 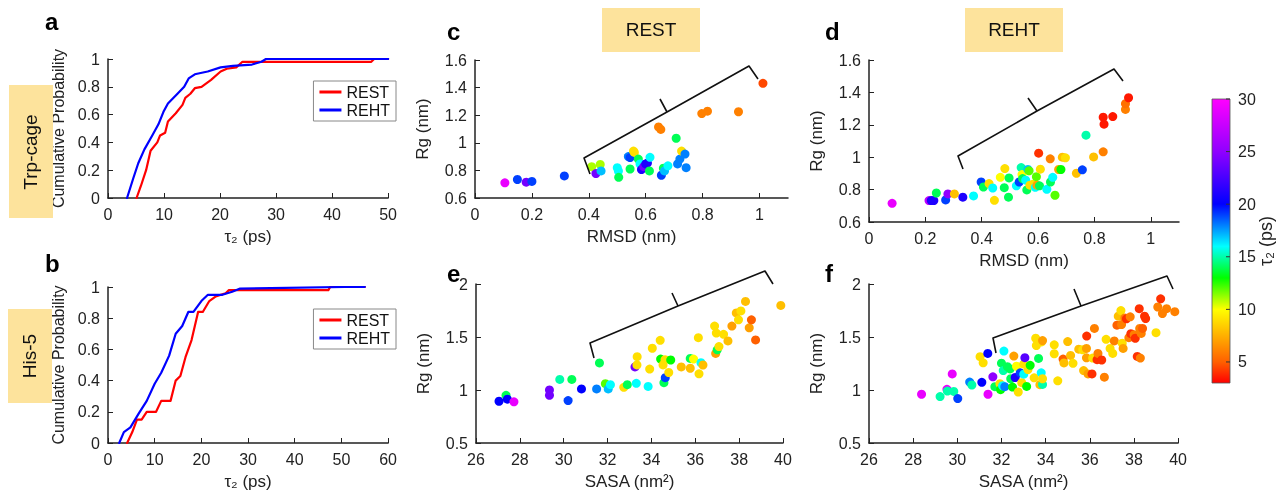 I want to click on y-tick-label: 0, so click(x=96, y=198).